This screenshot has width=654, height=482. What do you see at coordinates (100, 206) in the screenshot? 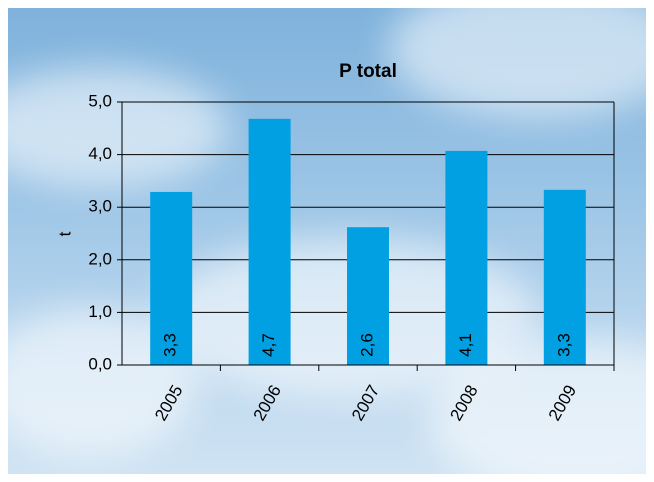
I see `y-tick-label: 3,0` at bounding box center [100, 206].